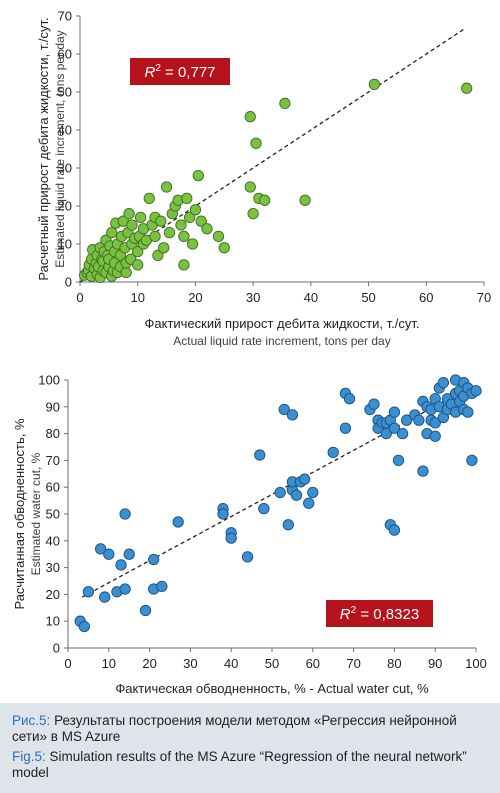  I want to click on caption-ru-label: Рис.5:, so click(31, 720).